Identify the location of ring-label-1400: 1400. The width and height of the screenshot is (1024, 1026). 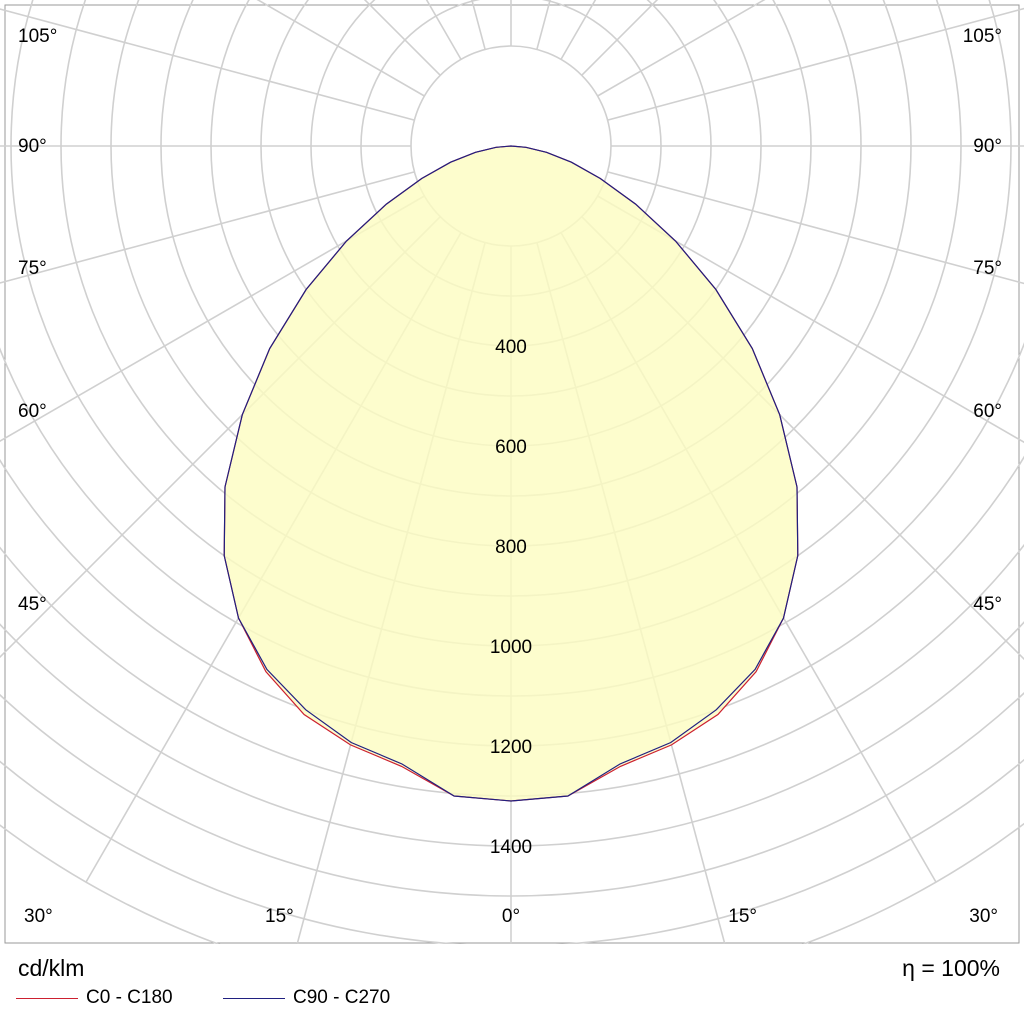
(511, 847).